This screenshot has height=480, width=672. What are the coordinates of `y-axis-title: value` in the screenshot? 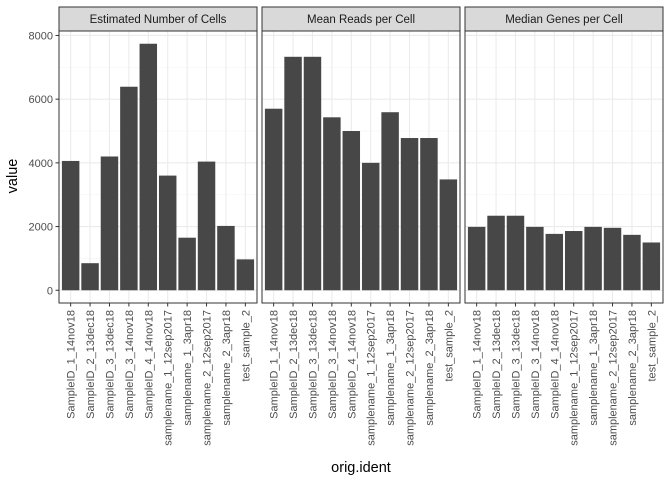 It's located at (13, 176).